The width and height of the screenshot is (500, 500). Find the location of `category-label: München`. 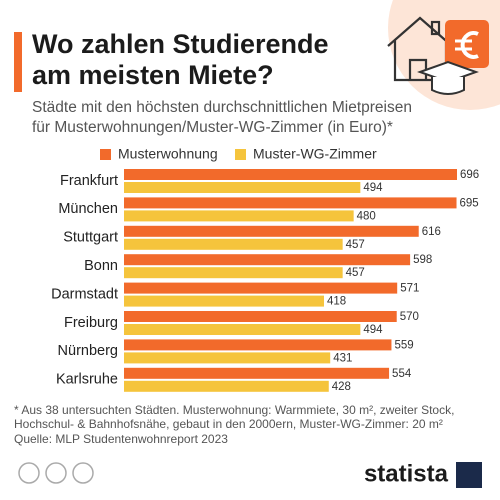

category-label: München is located at coordinates (88, 209).